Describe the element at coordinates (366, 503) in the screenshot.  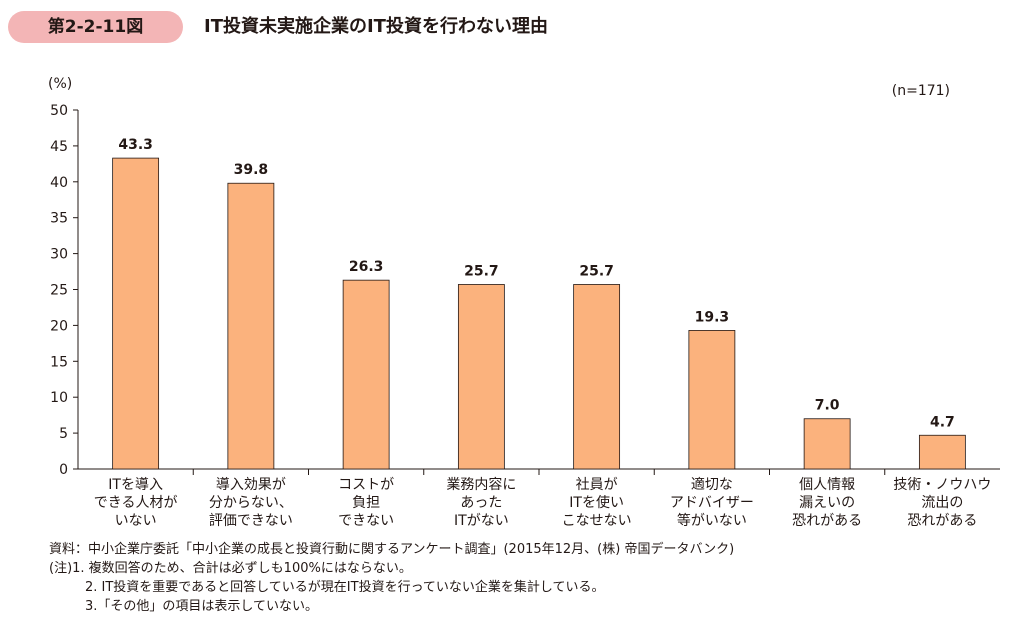
I see `category-label: 負担` at that location.